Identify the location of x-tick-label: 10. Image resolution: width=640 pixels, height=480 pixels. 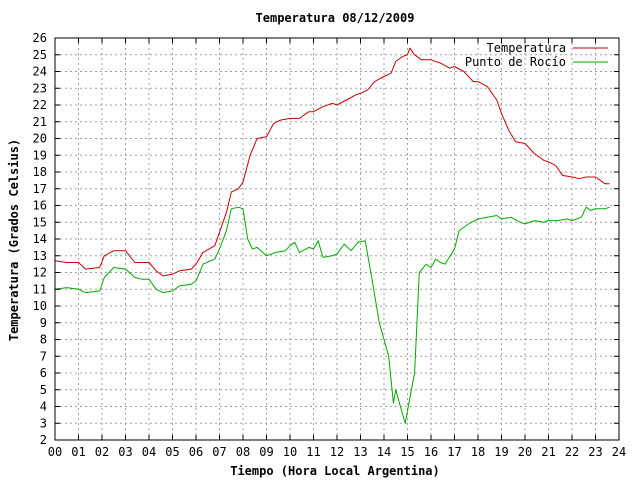
(290, 452).